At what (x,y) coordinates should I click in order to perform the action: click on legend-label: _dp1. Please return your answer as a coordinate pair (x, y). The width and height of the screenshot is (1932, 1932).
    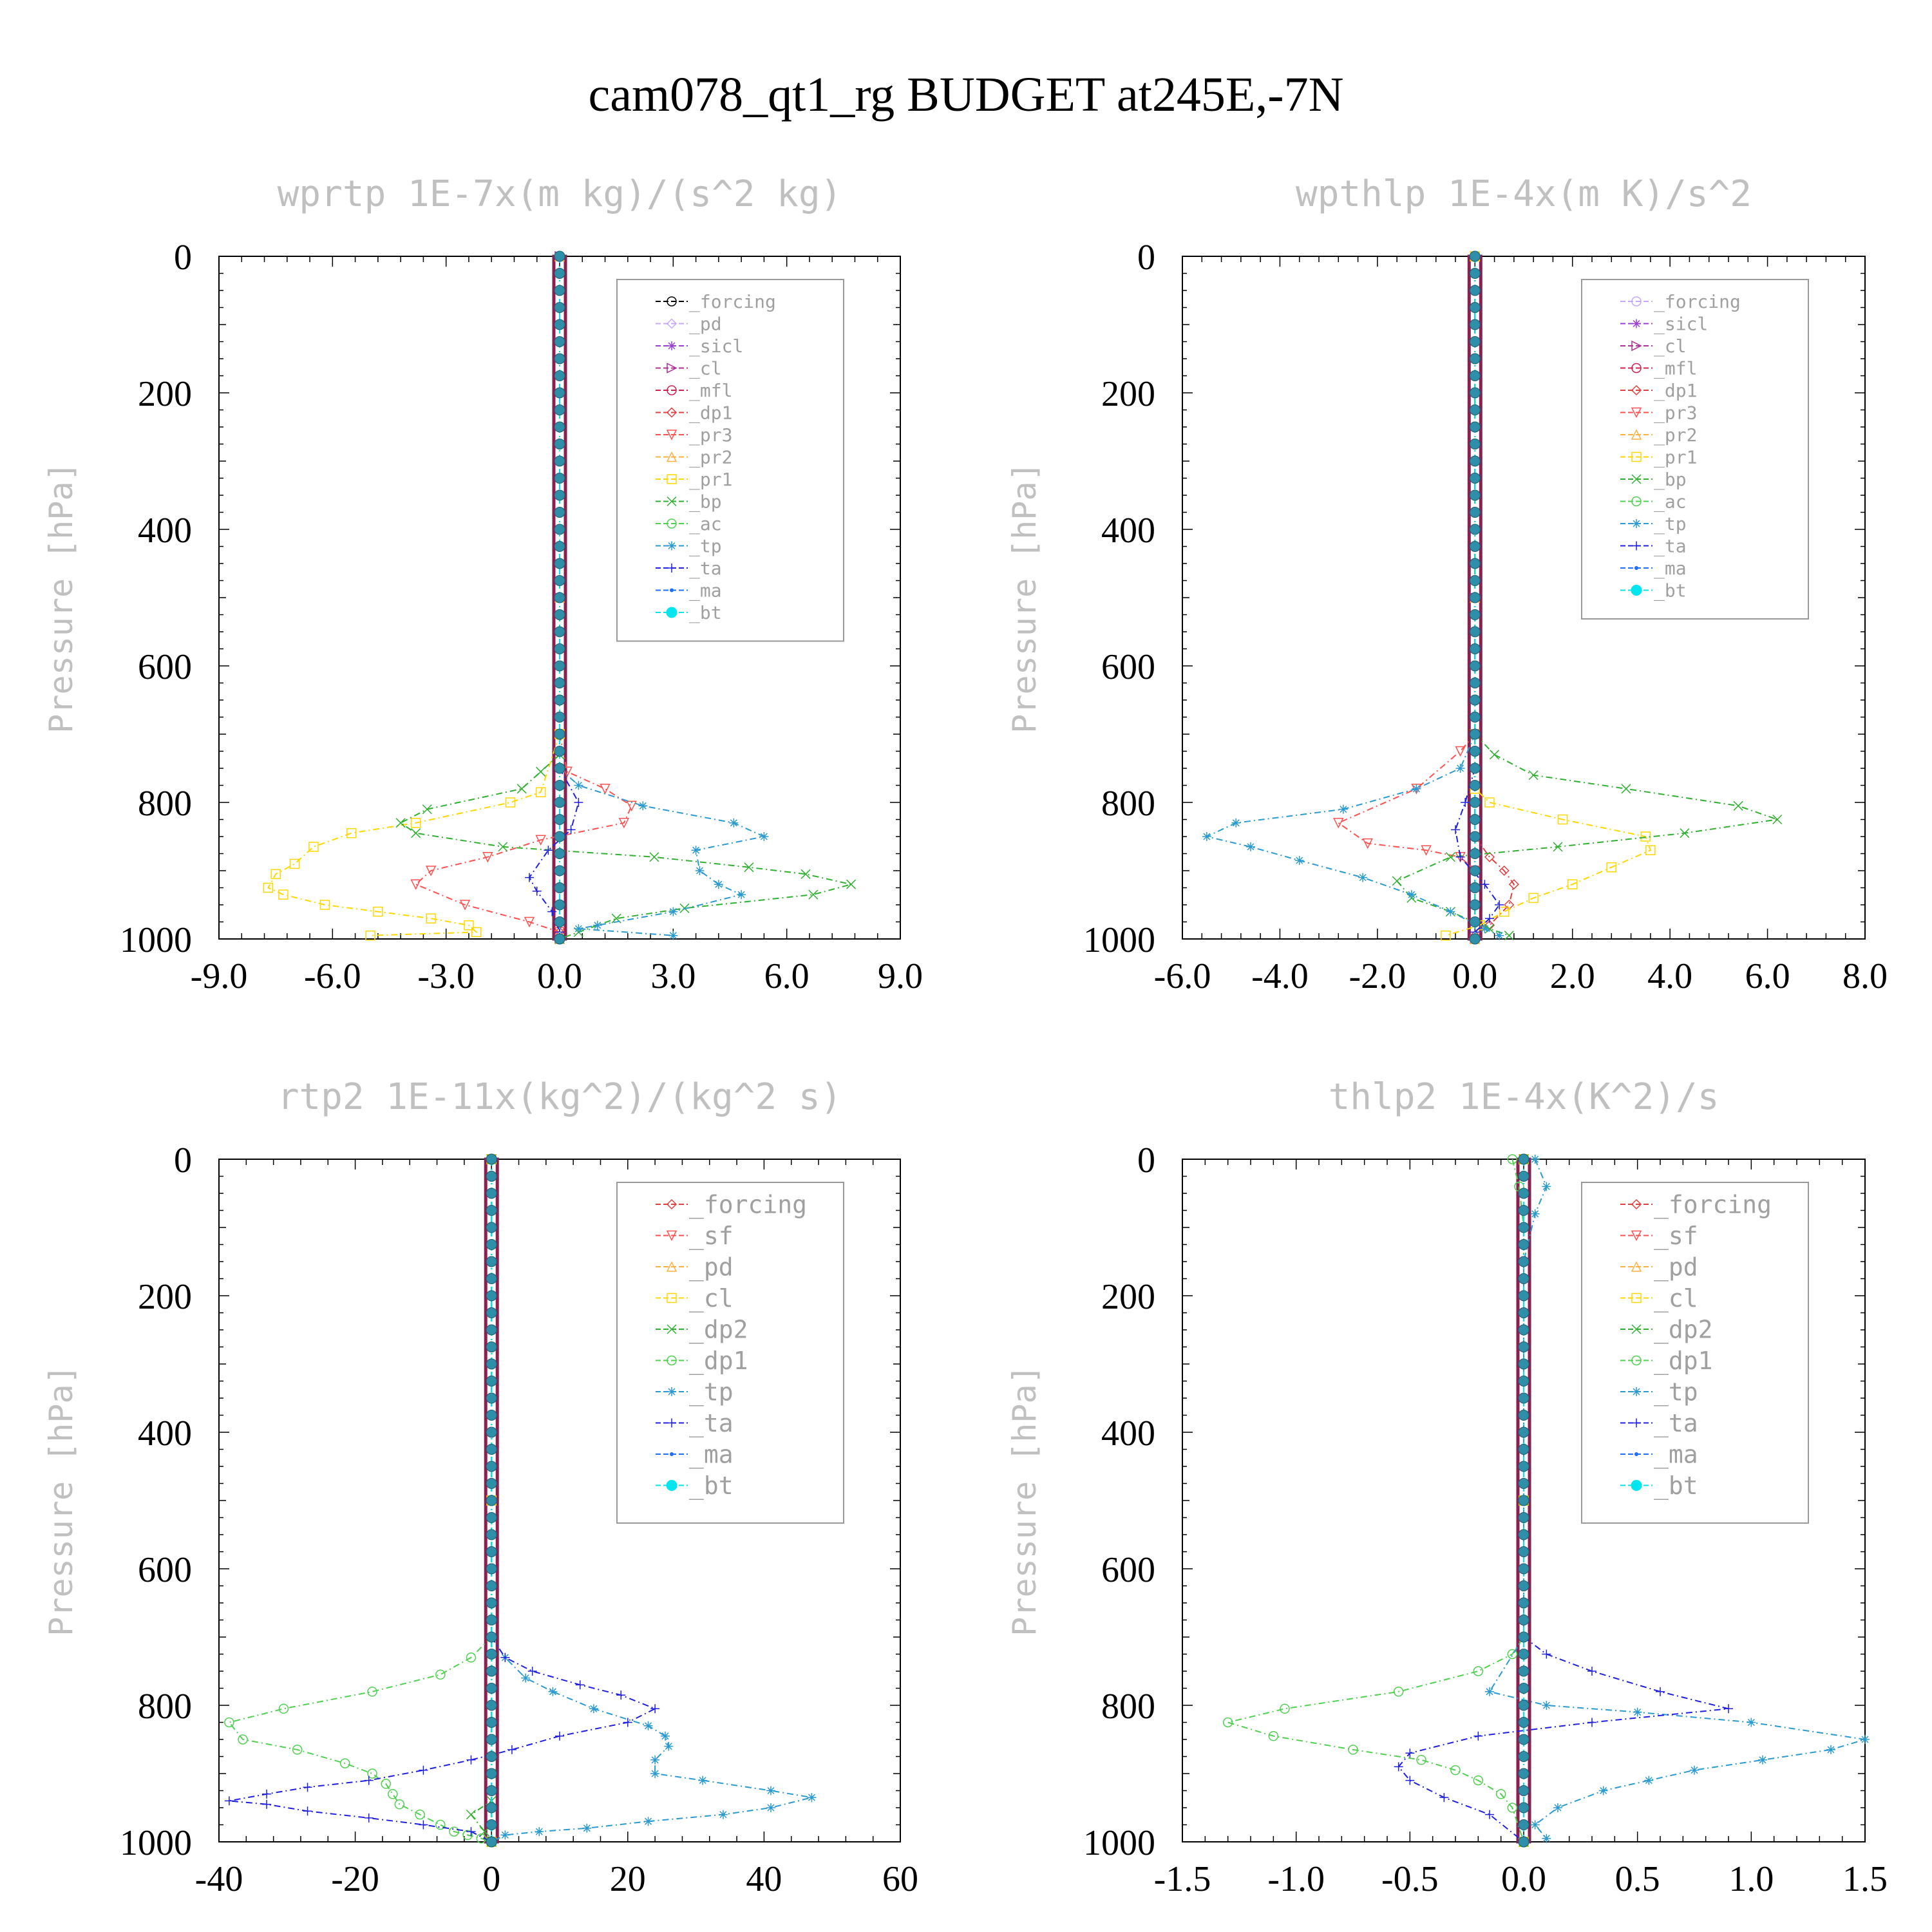
    Looking at the image, I should click on (1675, 391).